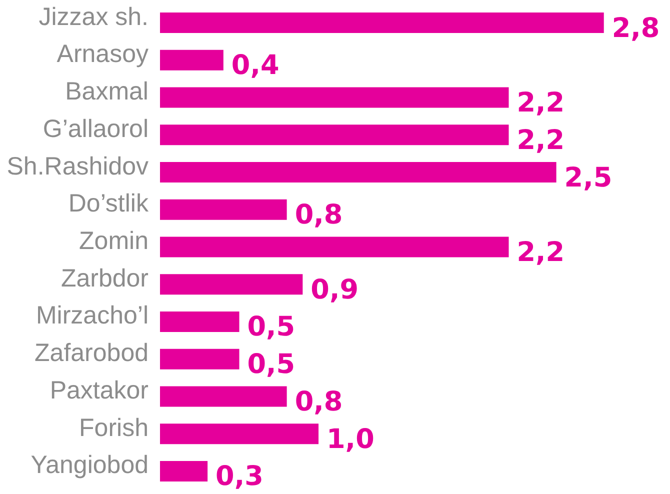  I want to click on data-label: 2,5, so click(588, 178).